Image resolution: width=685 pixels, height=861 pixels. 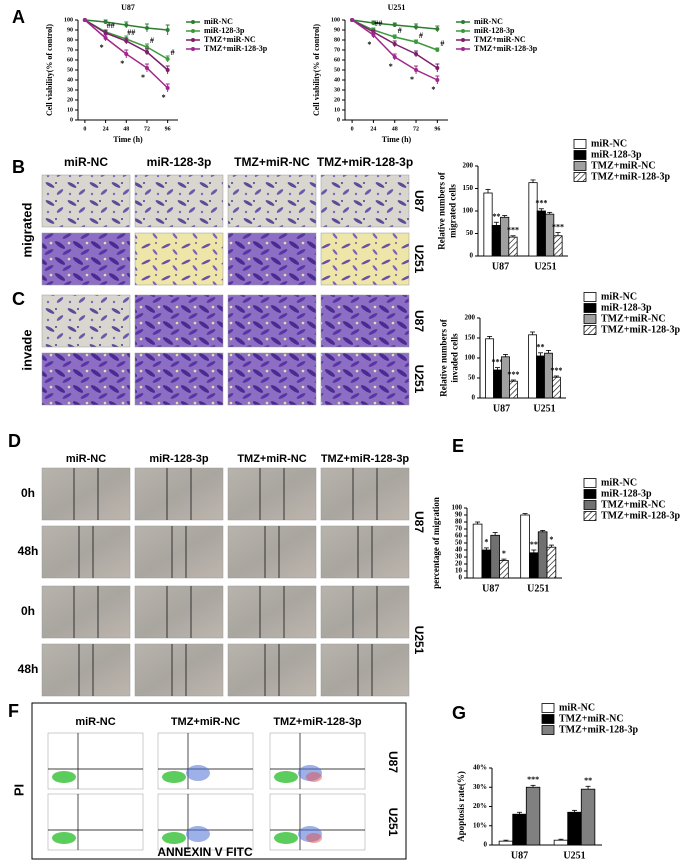 What do you see at coordinates (397, 7) in the screenshot?
I see `chart-title: U251` at bounding box center [397, 7].